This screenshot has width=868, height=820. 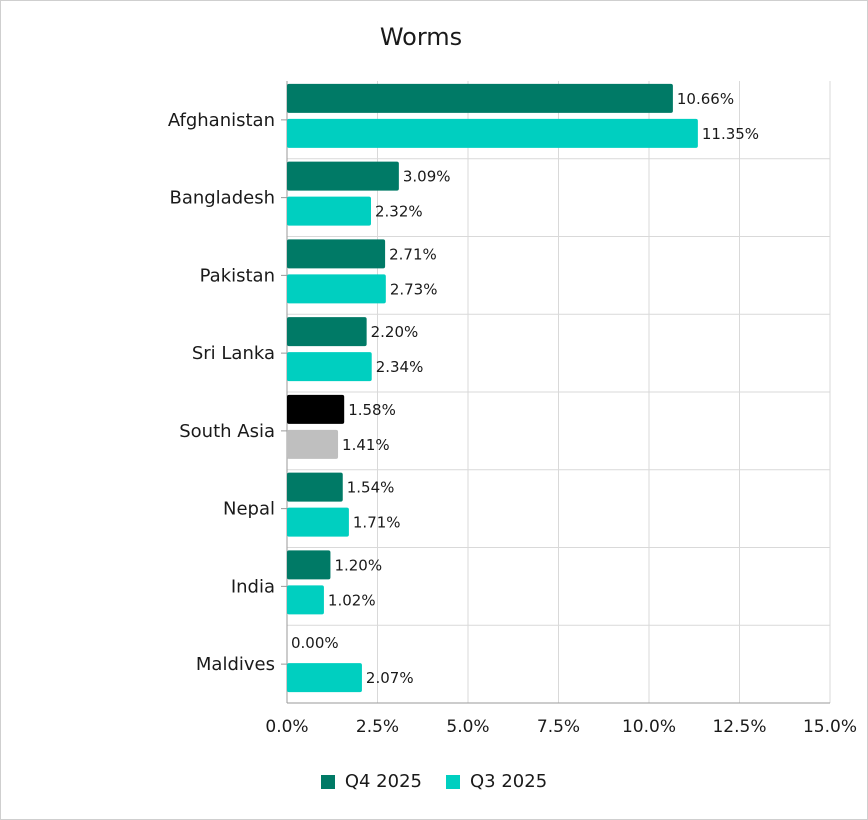 I want to click on x-tick-label: 7.5%, so click(x=558, y=727).